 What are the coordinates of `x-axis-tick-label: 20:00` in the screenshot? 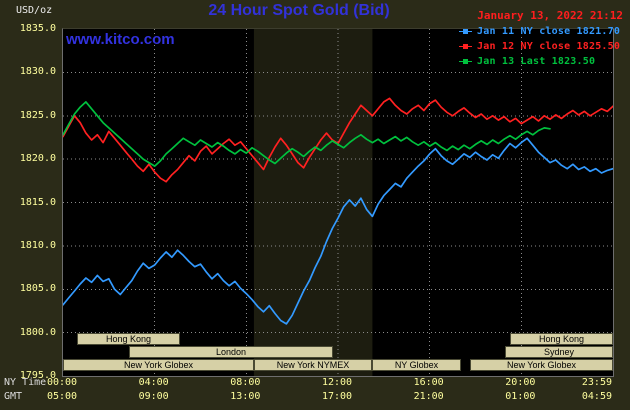 It's located at (520, 382).